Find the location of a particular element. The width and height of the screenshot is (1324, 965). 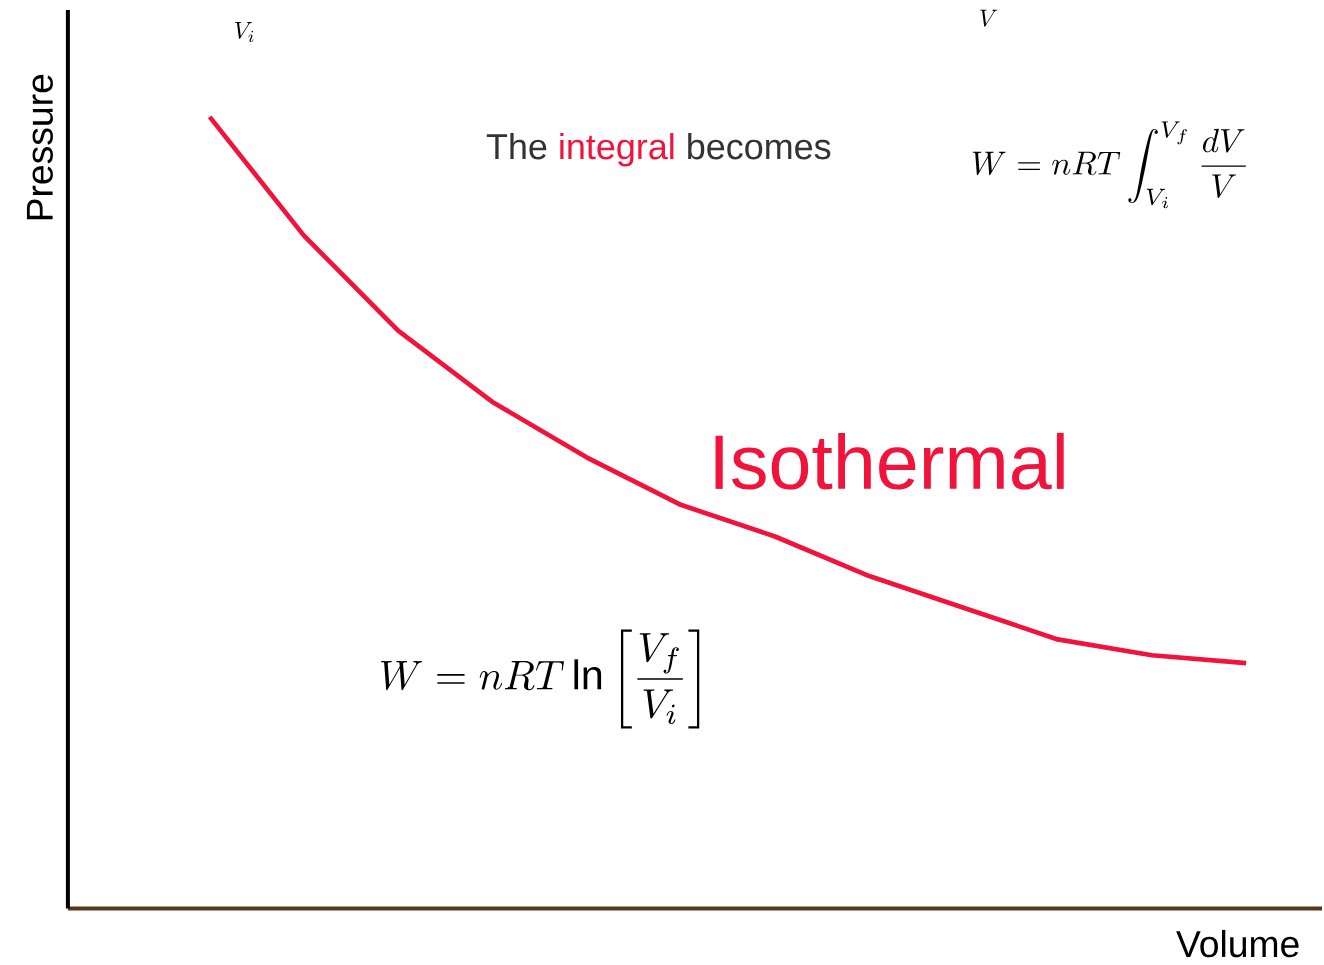

annotation: becomes is located at coordinates (759, 146).